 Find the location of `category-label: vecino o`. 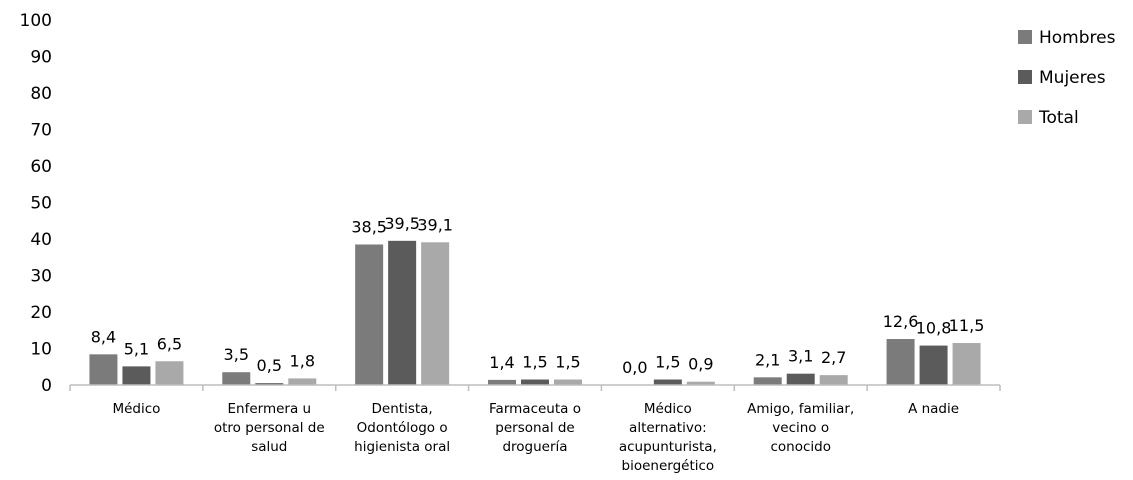

category-label: vecino o is located at coordinates (800, 428).